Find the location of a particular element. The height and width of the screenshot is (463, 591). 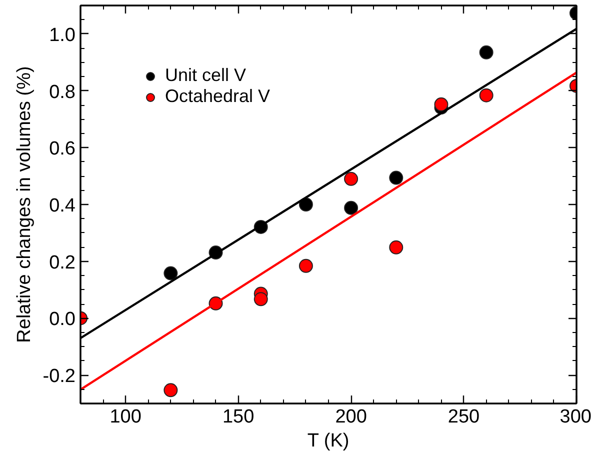

y-tick-label: -0.2 is located at coordinates (59, 377).